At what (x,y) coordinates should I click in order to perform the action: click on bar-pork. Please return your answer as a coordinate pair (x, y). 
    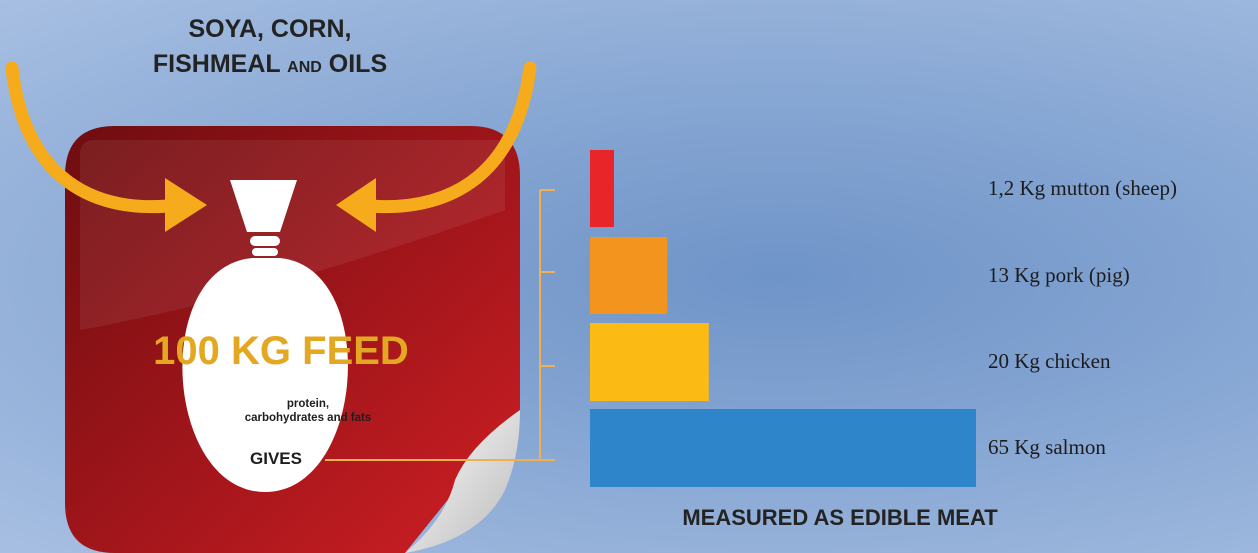
    Looking at the image, I should click on (629, 275).